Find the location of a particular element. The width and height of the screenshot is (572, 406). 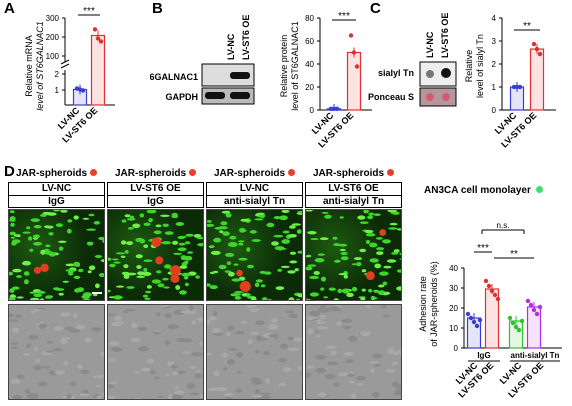

significance-a: *** is located at coordinates (89, 11).